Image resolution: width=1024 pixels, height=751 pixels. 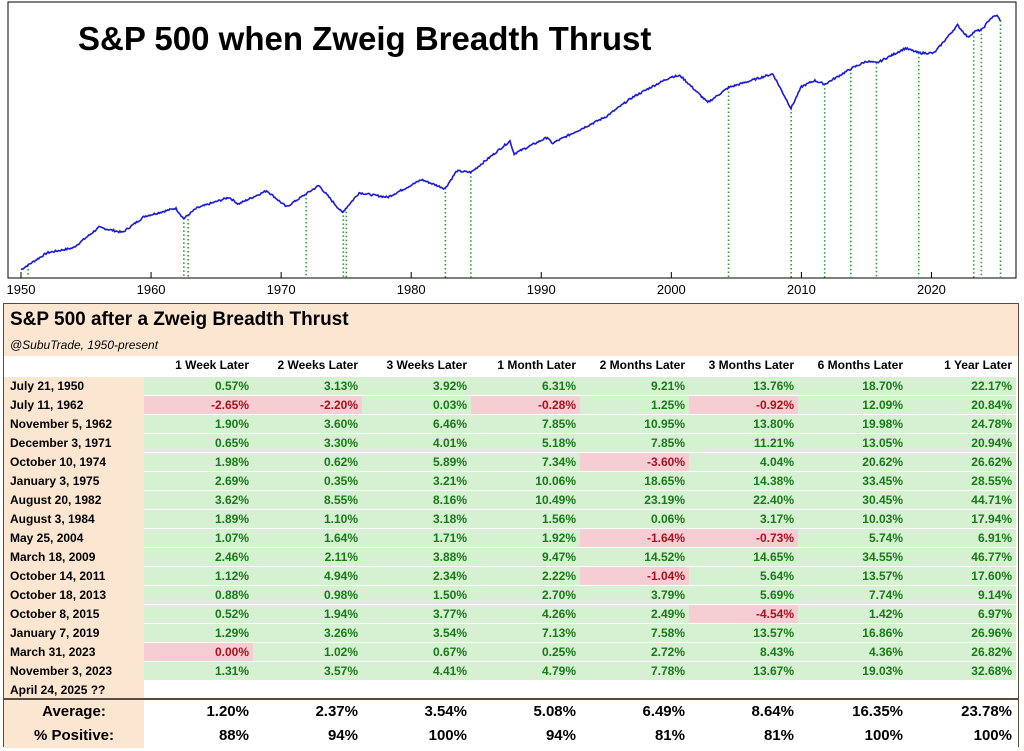 What do you see at coordinates (751, 365) in the screenshot?
I see `column-header: 3 Months Later` at bounding box center [751, 365].